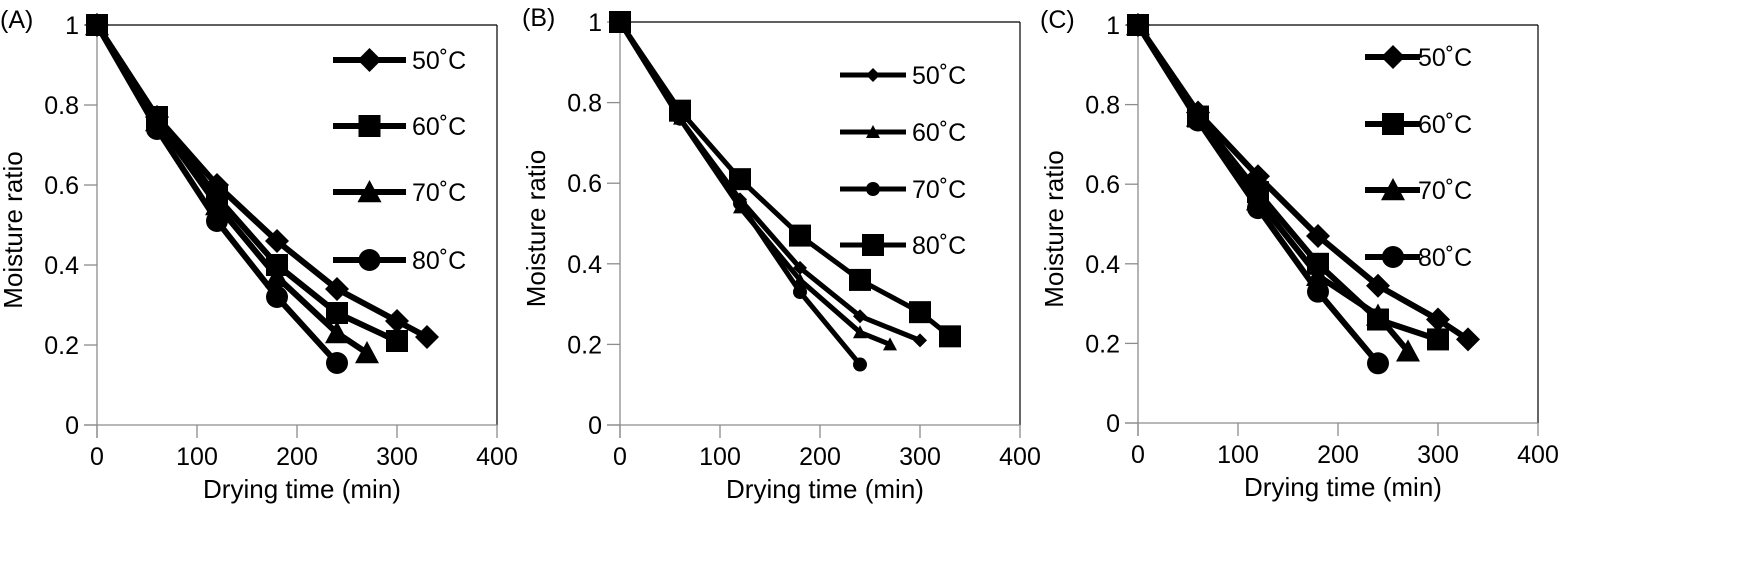  I want to click on panel-label: (C), so click(1057, 20).